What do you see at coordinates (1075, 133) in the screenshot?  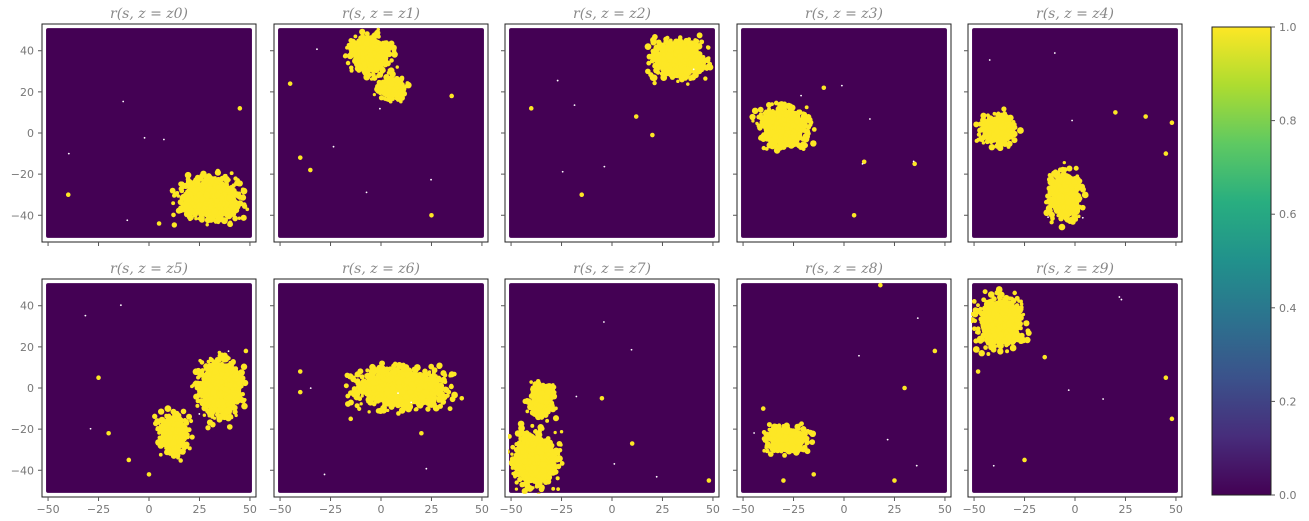 I see `background-points` at bounding box center [1075, 133].